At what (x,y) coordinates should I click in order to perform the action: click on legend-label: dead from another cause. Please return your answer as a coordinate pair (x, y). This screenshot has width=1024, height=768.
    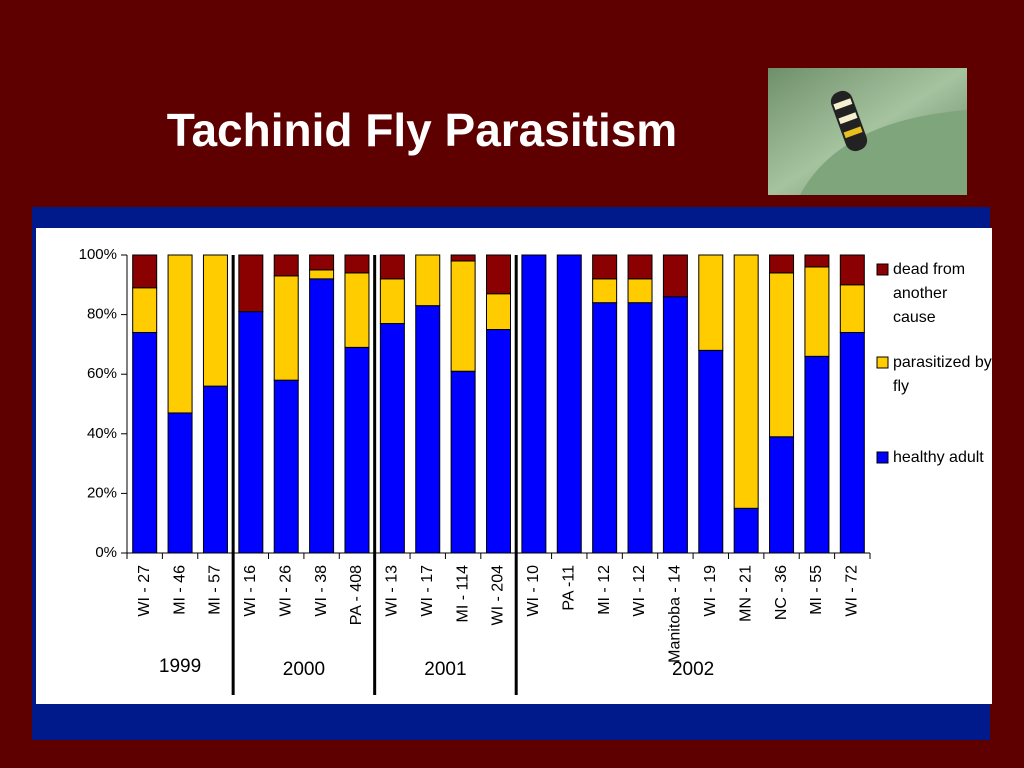
    Looking at the image, I should click on (929, 293).